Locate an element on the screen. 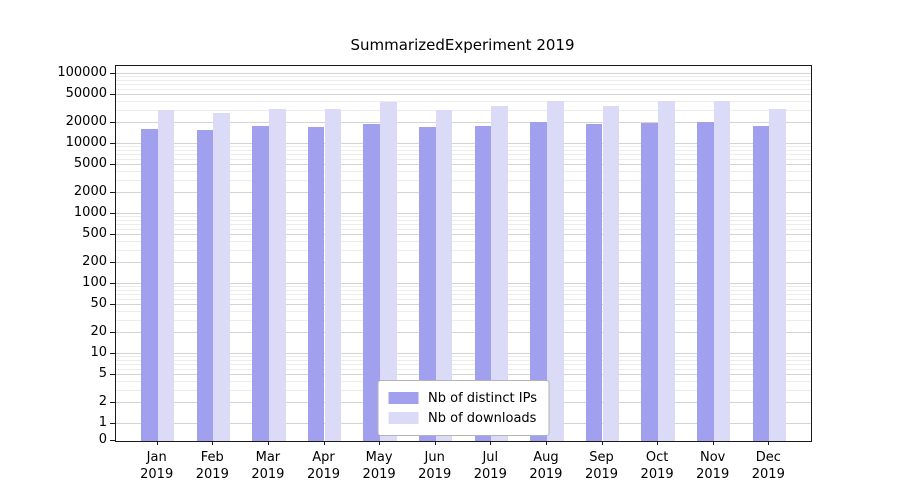  x-axis-tick-label: Jun 2019 is located at coordinates (435, 466).